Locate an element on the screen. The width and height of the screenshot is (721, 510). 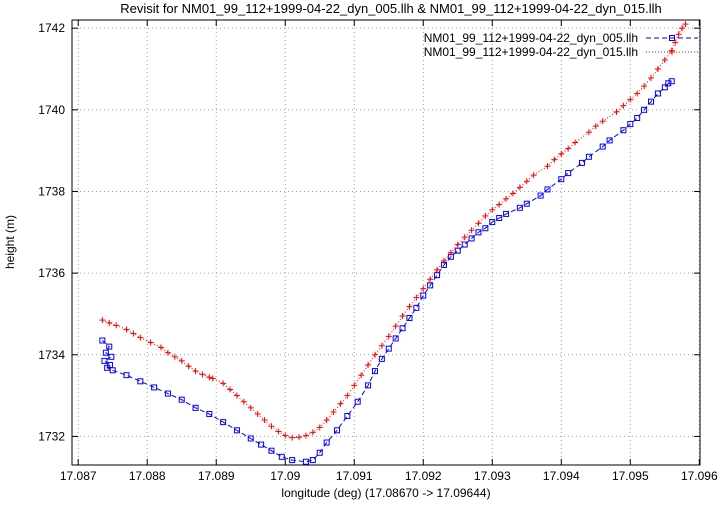
legend-label-0: NM01_99_112+1999-04-22_dyn_005.llh is located at coordinates (531, 38).